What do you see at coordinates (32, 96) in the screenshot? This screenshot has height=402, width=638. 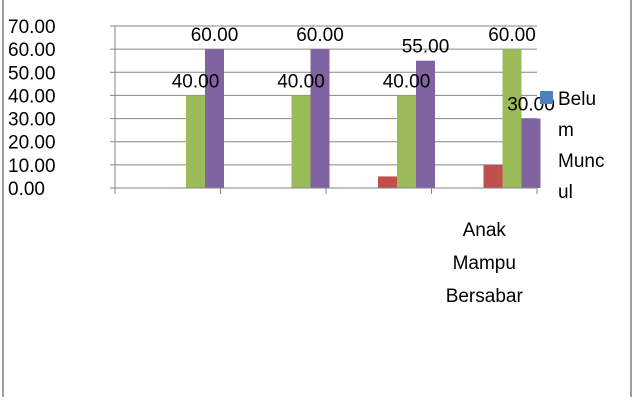 I see `y-tick-label: 40.00` at bounding box center [32, 96].